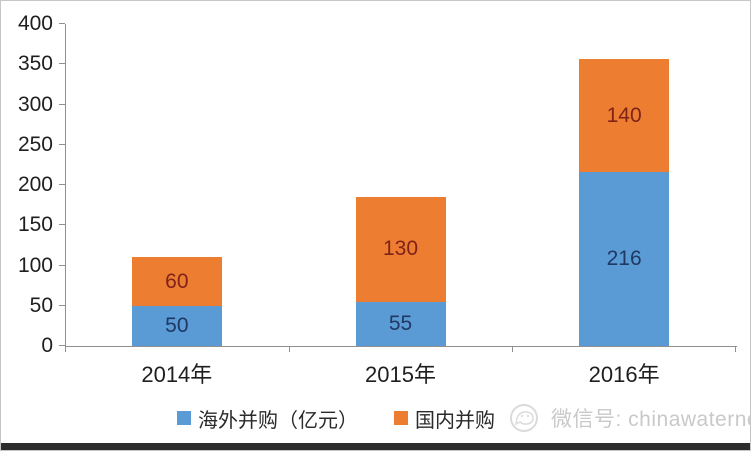 The image size is (751, 451). Describe the element at coordinates (401, 346) in the screenshot. I see `x-axis-line` at that location.